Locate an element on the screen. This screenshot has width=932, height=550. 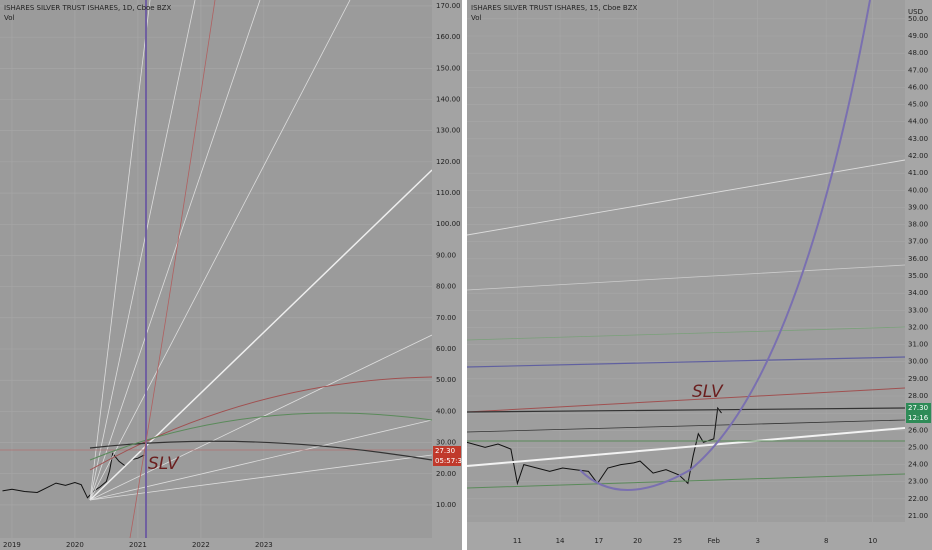
y-tick-label: 140.00 is located at coordinates (448, 99).